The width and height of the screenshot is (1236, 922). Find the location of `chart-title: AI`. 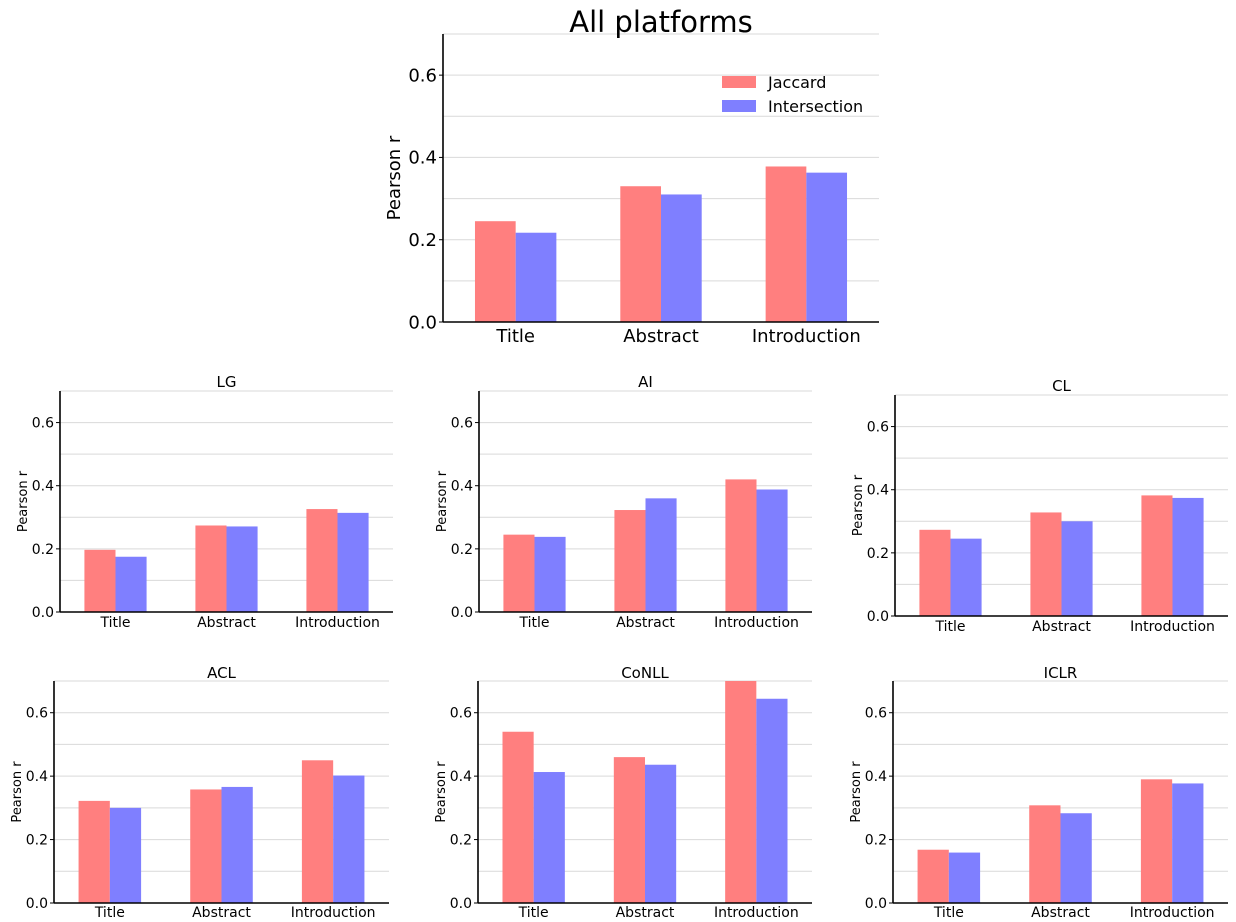

chart-title: AI is located at coordinates (645, 382).